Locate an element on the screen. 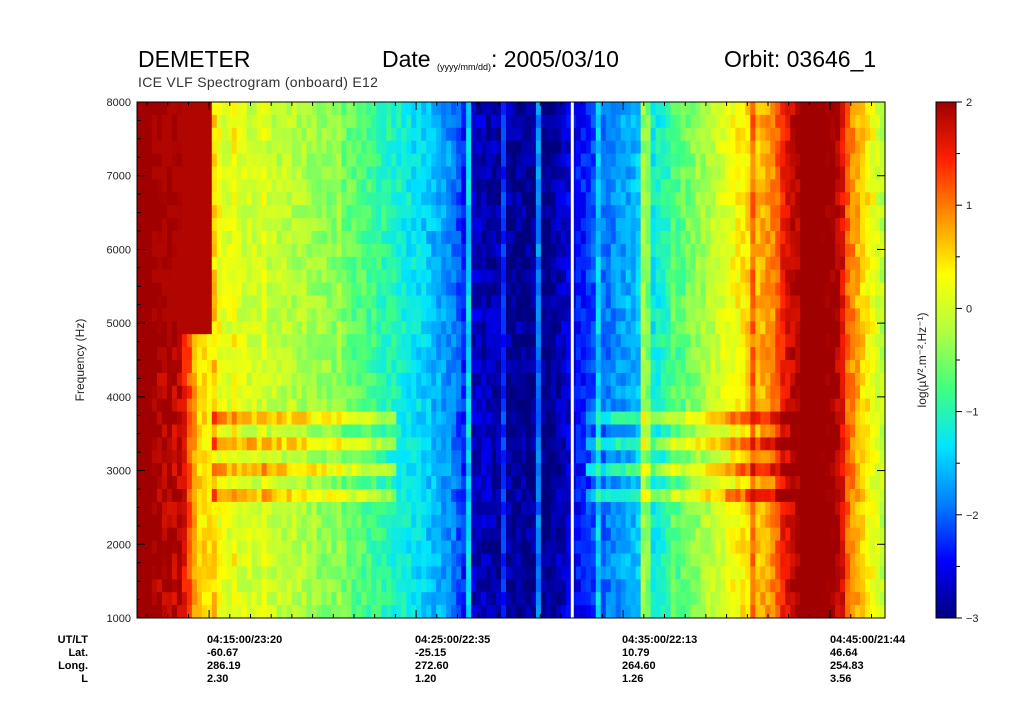  date-block: Date (yyyy/mm/dd): 2005/03/10 is located at coordinates (500, 59).